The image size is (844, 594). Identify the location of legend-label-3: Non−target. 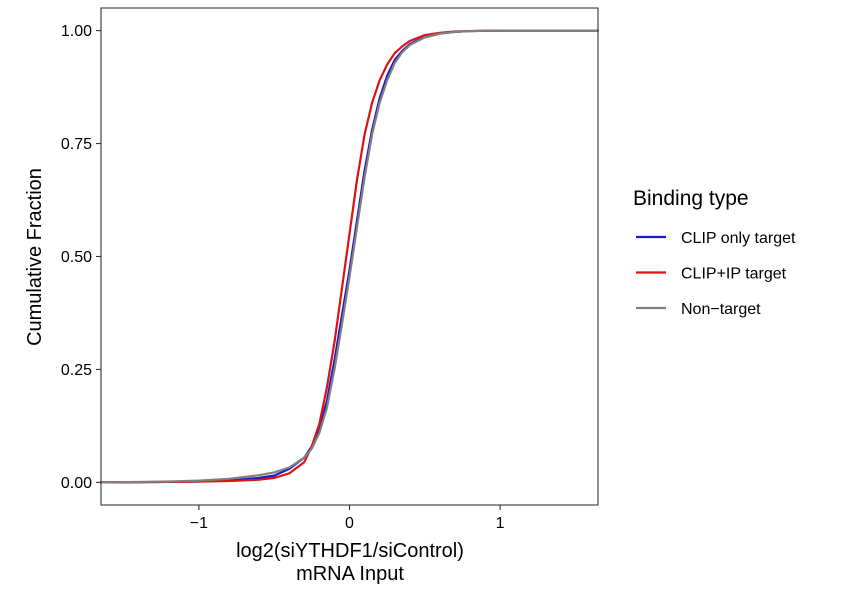
(721, 309).